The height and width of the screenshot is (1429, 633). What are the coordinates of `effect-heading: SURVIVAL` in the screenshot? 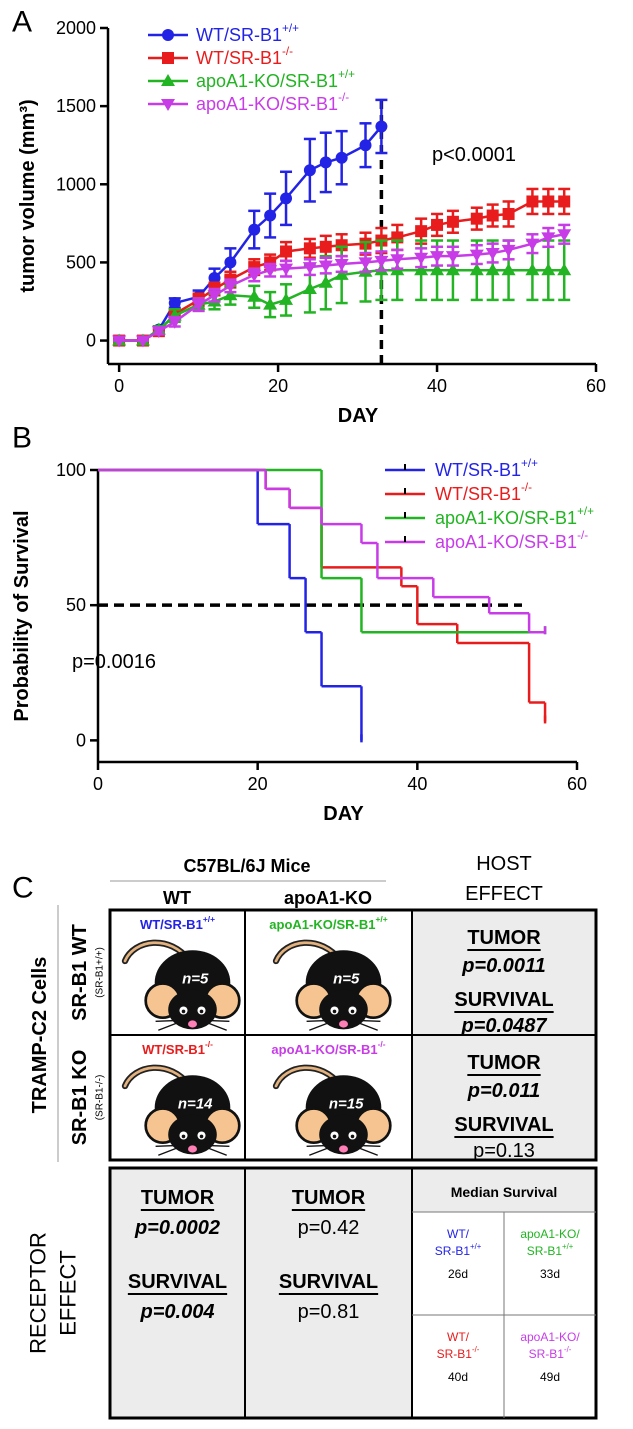 It's located at (503, 1125).